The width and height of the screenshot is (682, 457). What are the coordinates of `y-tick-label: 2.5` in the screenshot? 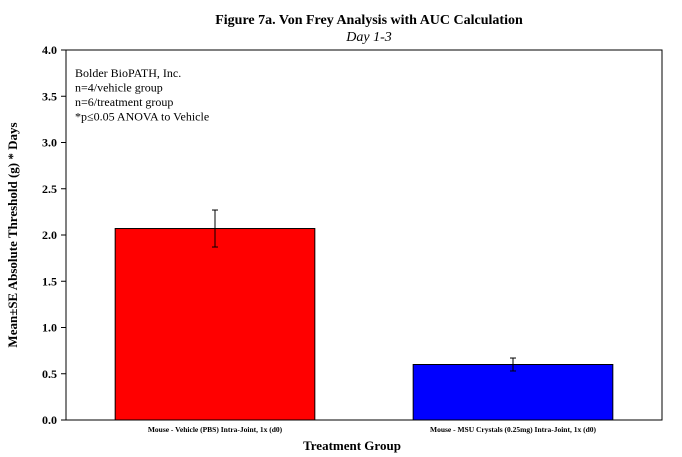 It's located at (49, 189).